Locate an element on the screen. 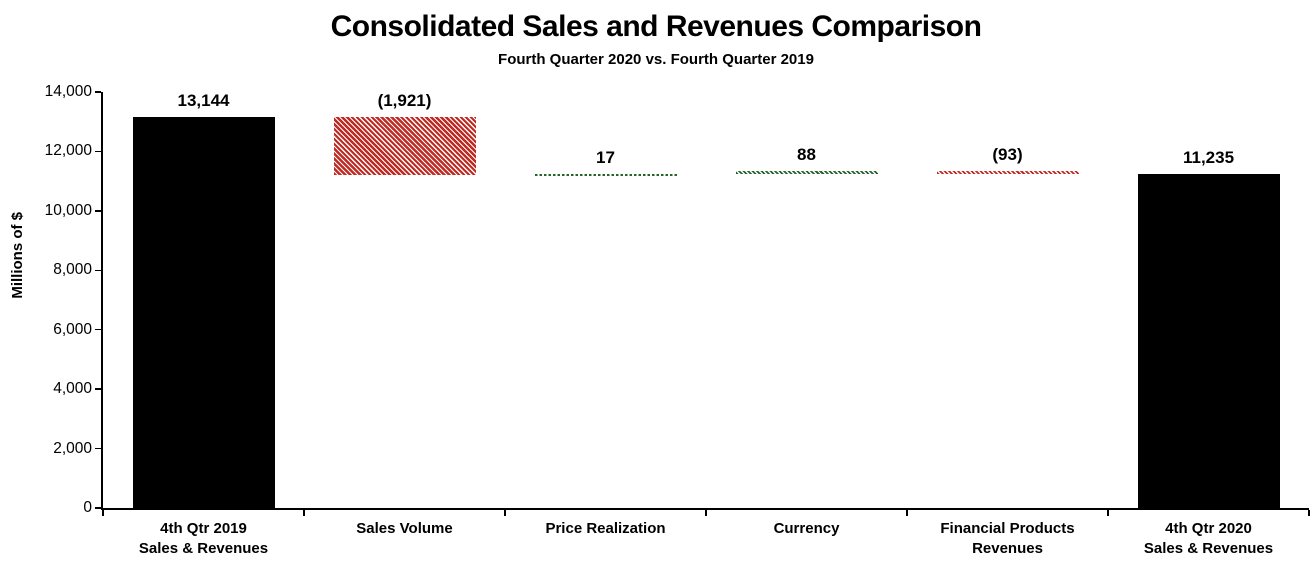 Image resolution: width=1312 pixels, height=571 pixels. bar-value-label-currency: 88 is located at coordinates (806, 155).